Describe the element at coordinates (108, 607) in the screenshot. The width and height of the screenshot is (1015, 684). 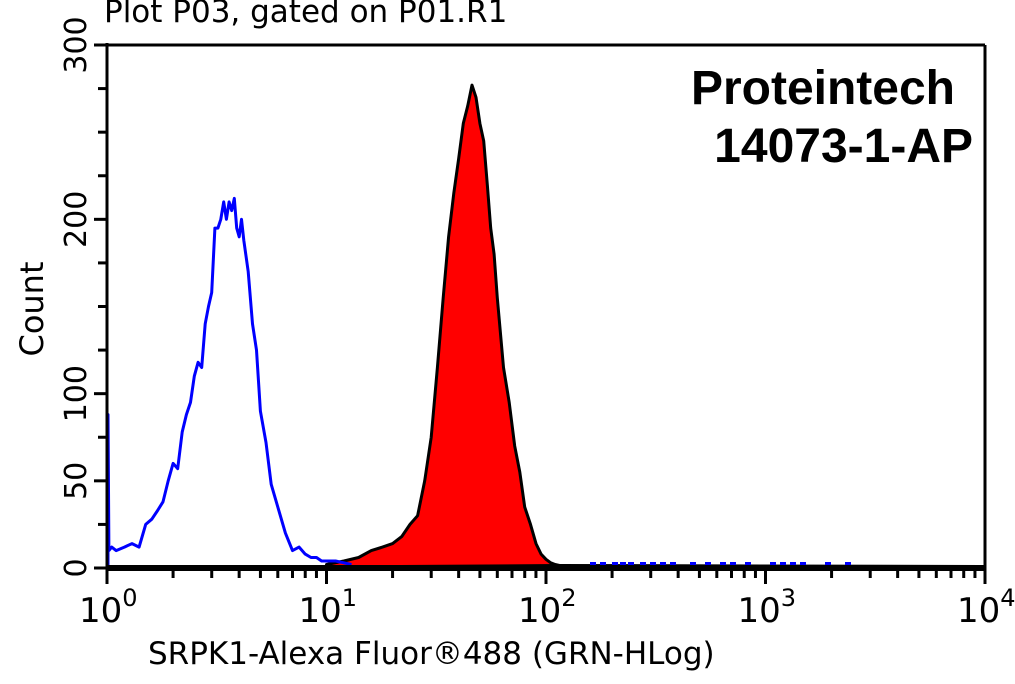
I see `x-tick-label: 10⁰` at that location.